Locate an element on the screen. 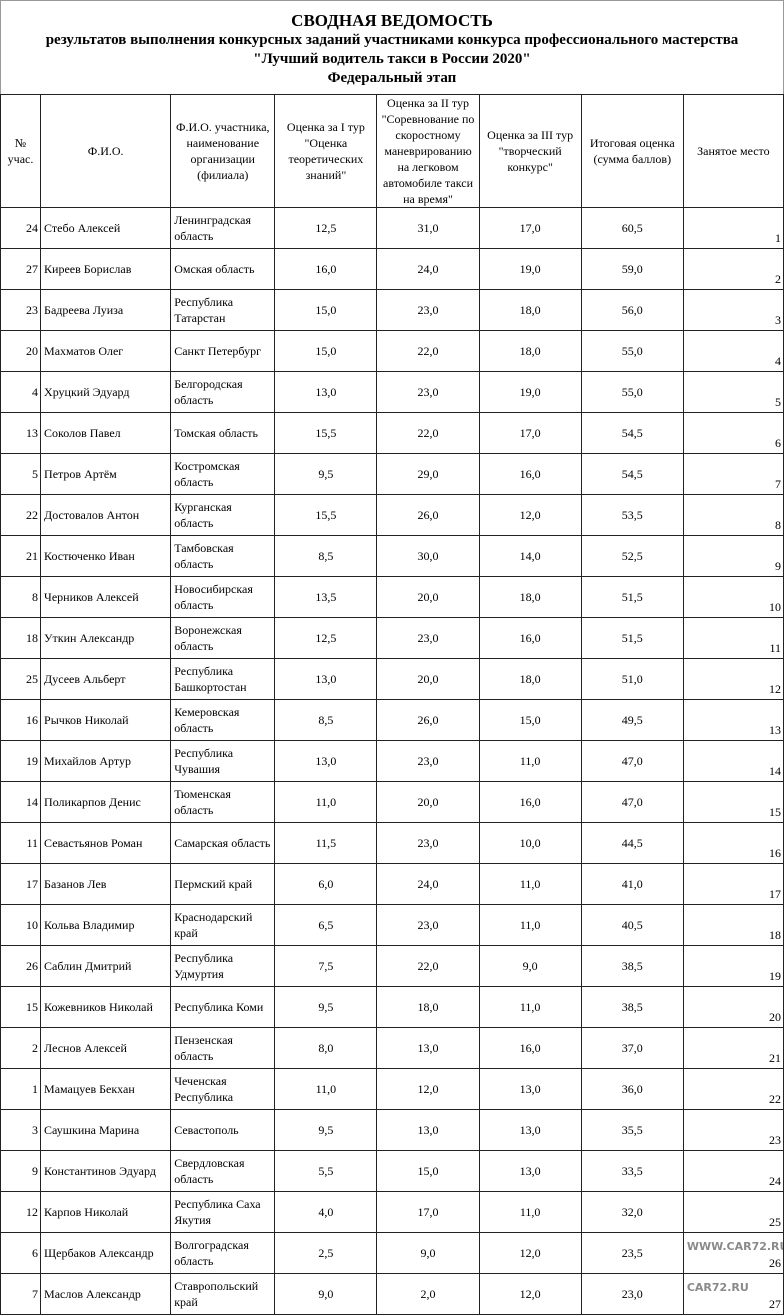  watermark-logo: WWW.CAR72.RU is located at coordinates (735, 1246).